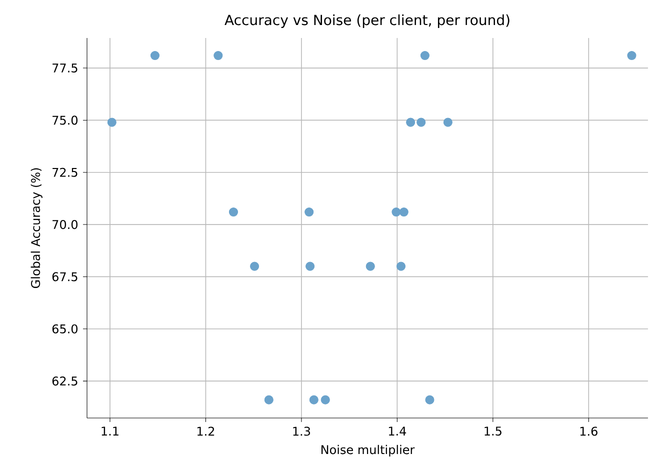  What do you see at coordinates (36, 228) in the screenshot?
I see `y-axis-title: Global Accuracy (%)` at bounding box center [36, 228].